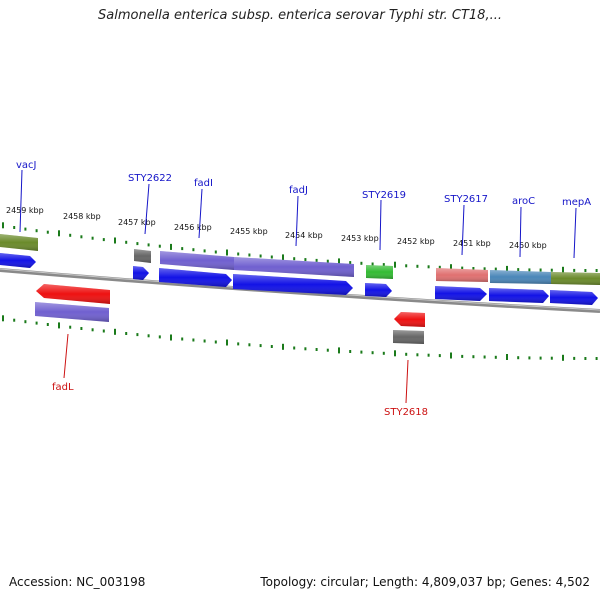  Describe the element at coordinates (576, 202) in the screenshot. I see `gene-label-mepA: mepA` at that location.